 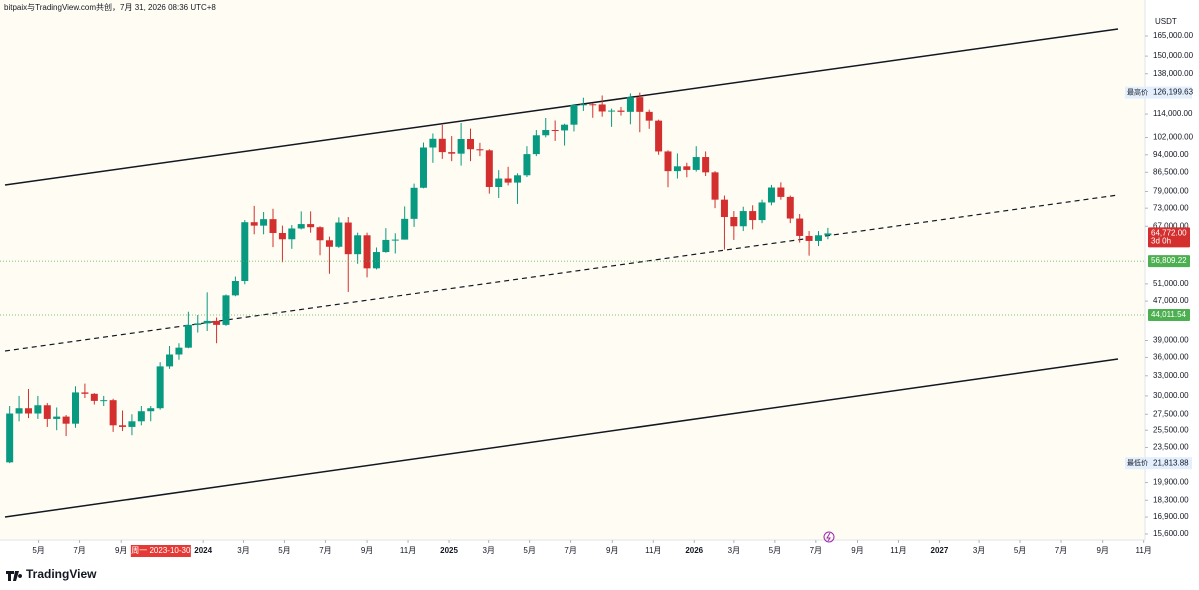 I want to click on y-tick-label: 114,000.00, so click(x=1173, y=113).